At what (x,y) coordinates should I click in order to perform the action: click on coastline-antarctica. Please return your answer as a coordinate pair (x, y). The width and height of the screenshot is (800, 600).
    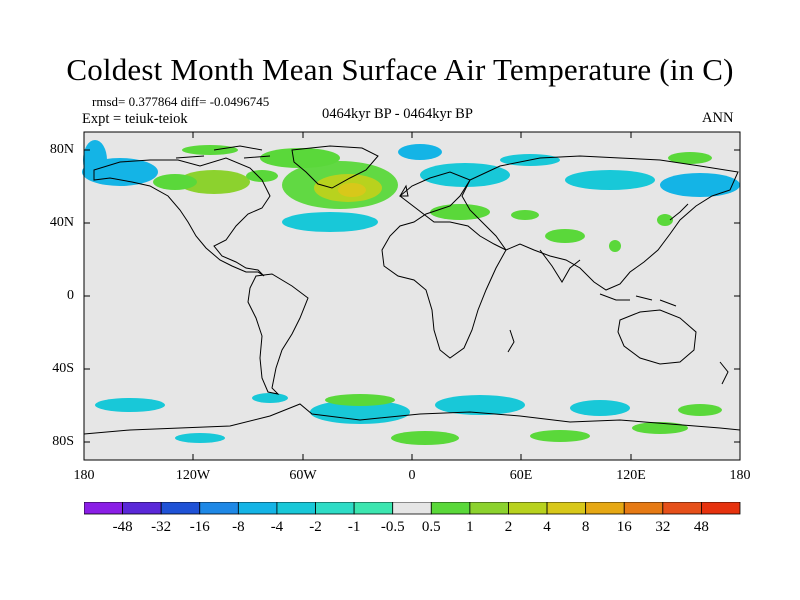
    Looking at the image, I should click on (412, 419).